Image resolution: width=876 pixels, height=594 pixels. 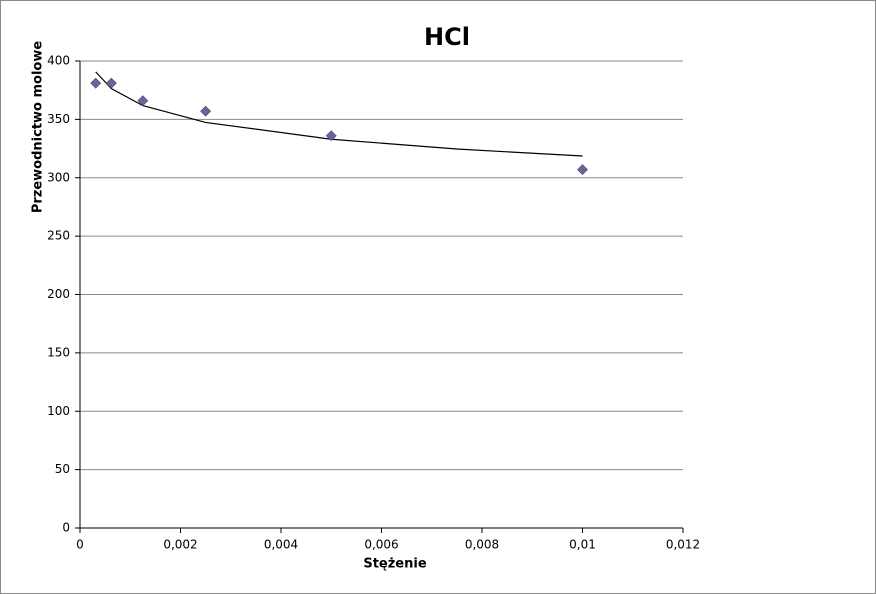 I want to click on y-tick-label: 200, so click(x=58, y=294).